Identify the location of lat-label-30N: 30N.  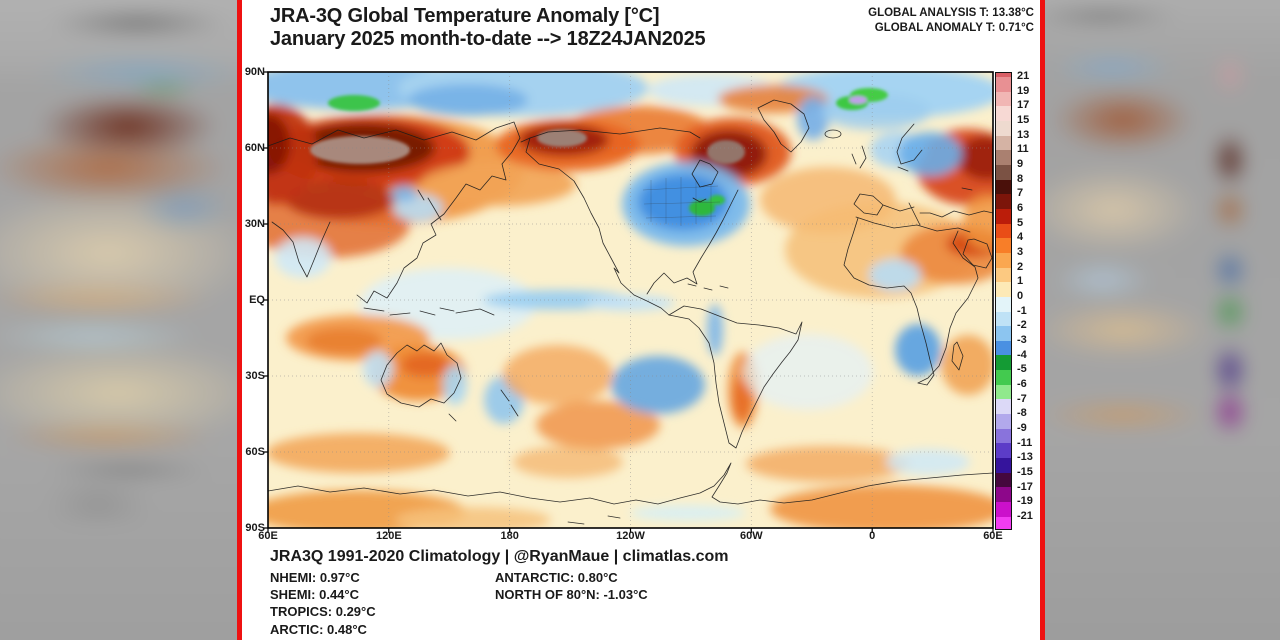
(254, 224).